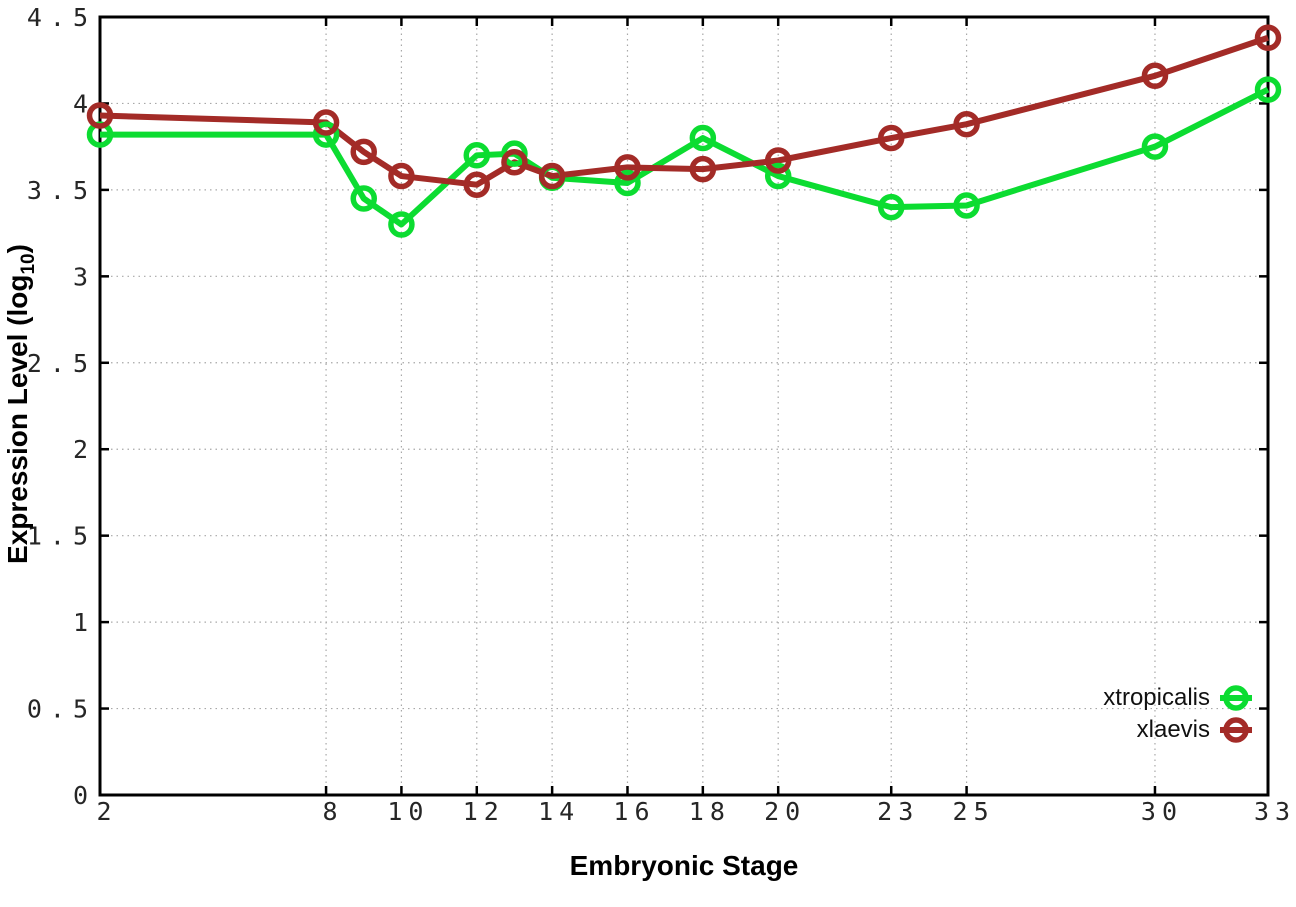  What do you see at coordinates (408, 811) in the screenshot?
I see `x-tick-label-10: 10` at bounding box center [408, 811].